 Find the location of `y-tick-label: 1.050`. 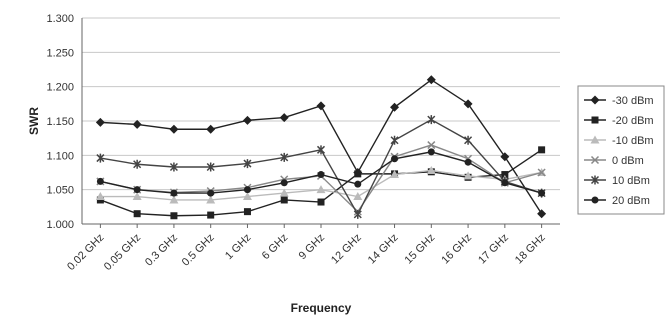

y-tick-label: 1.050 is located at coordinates (60, 191).